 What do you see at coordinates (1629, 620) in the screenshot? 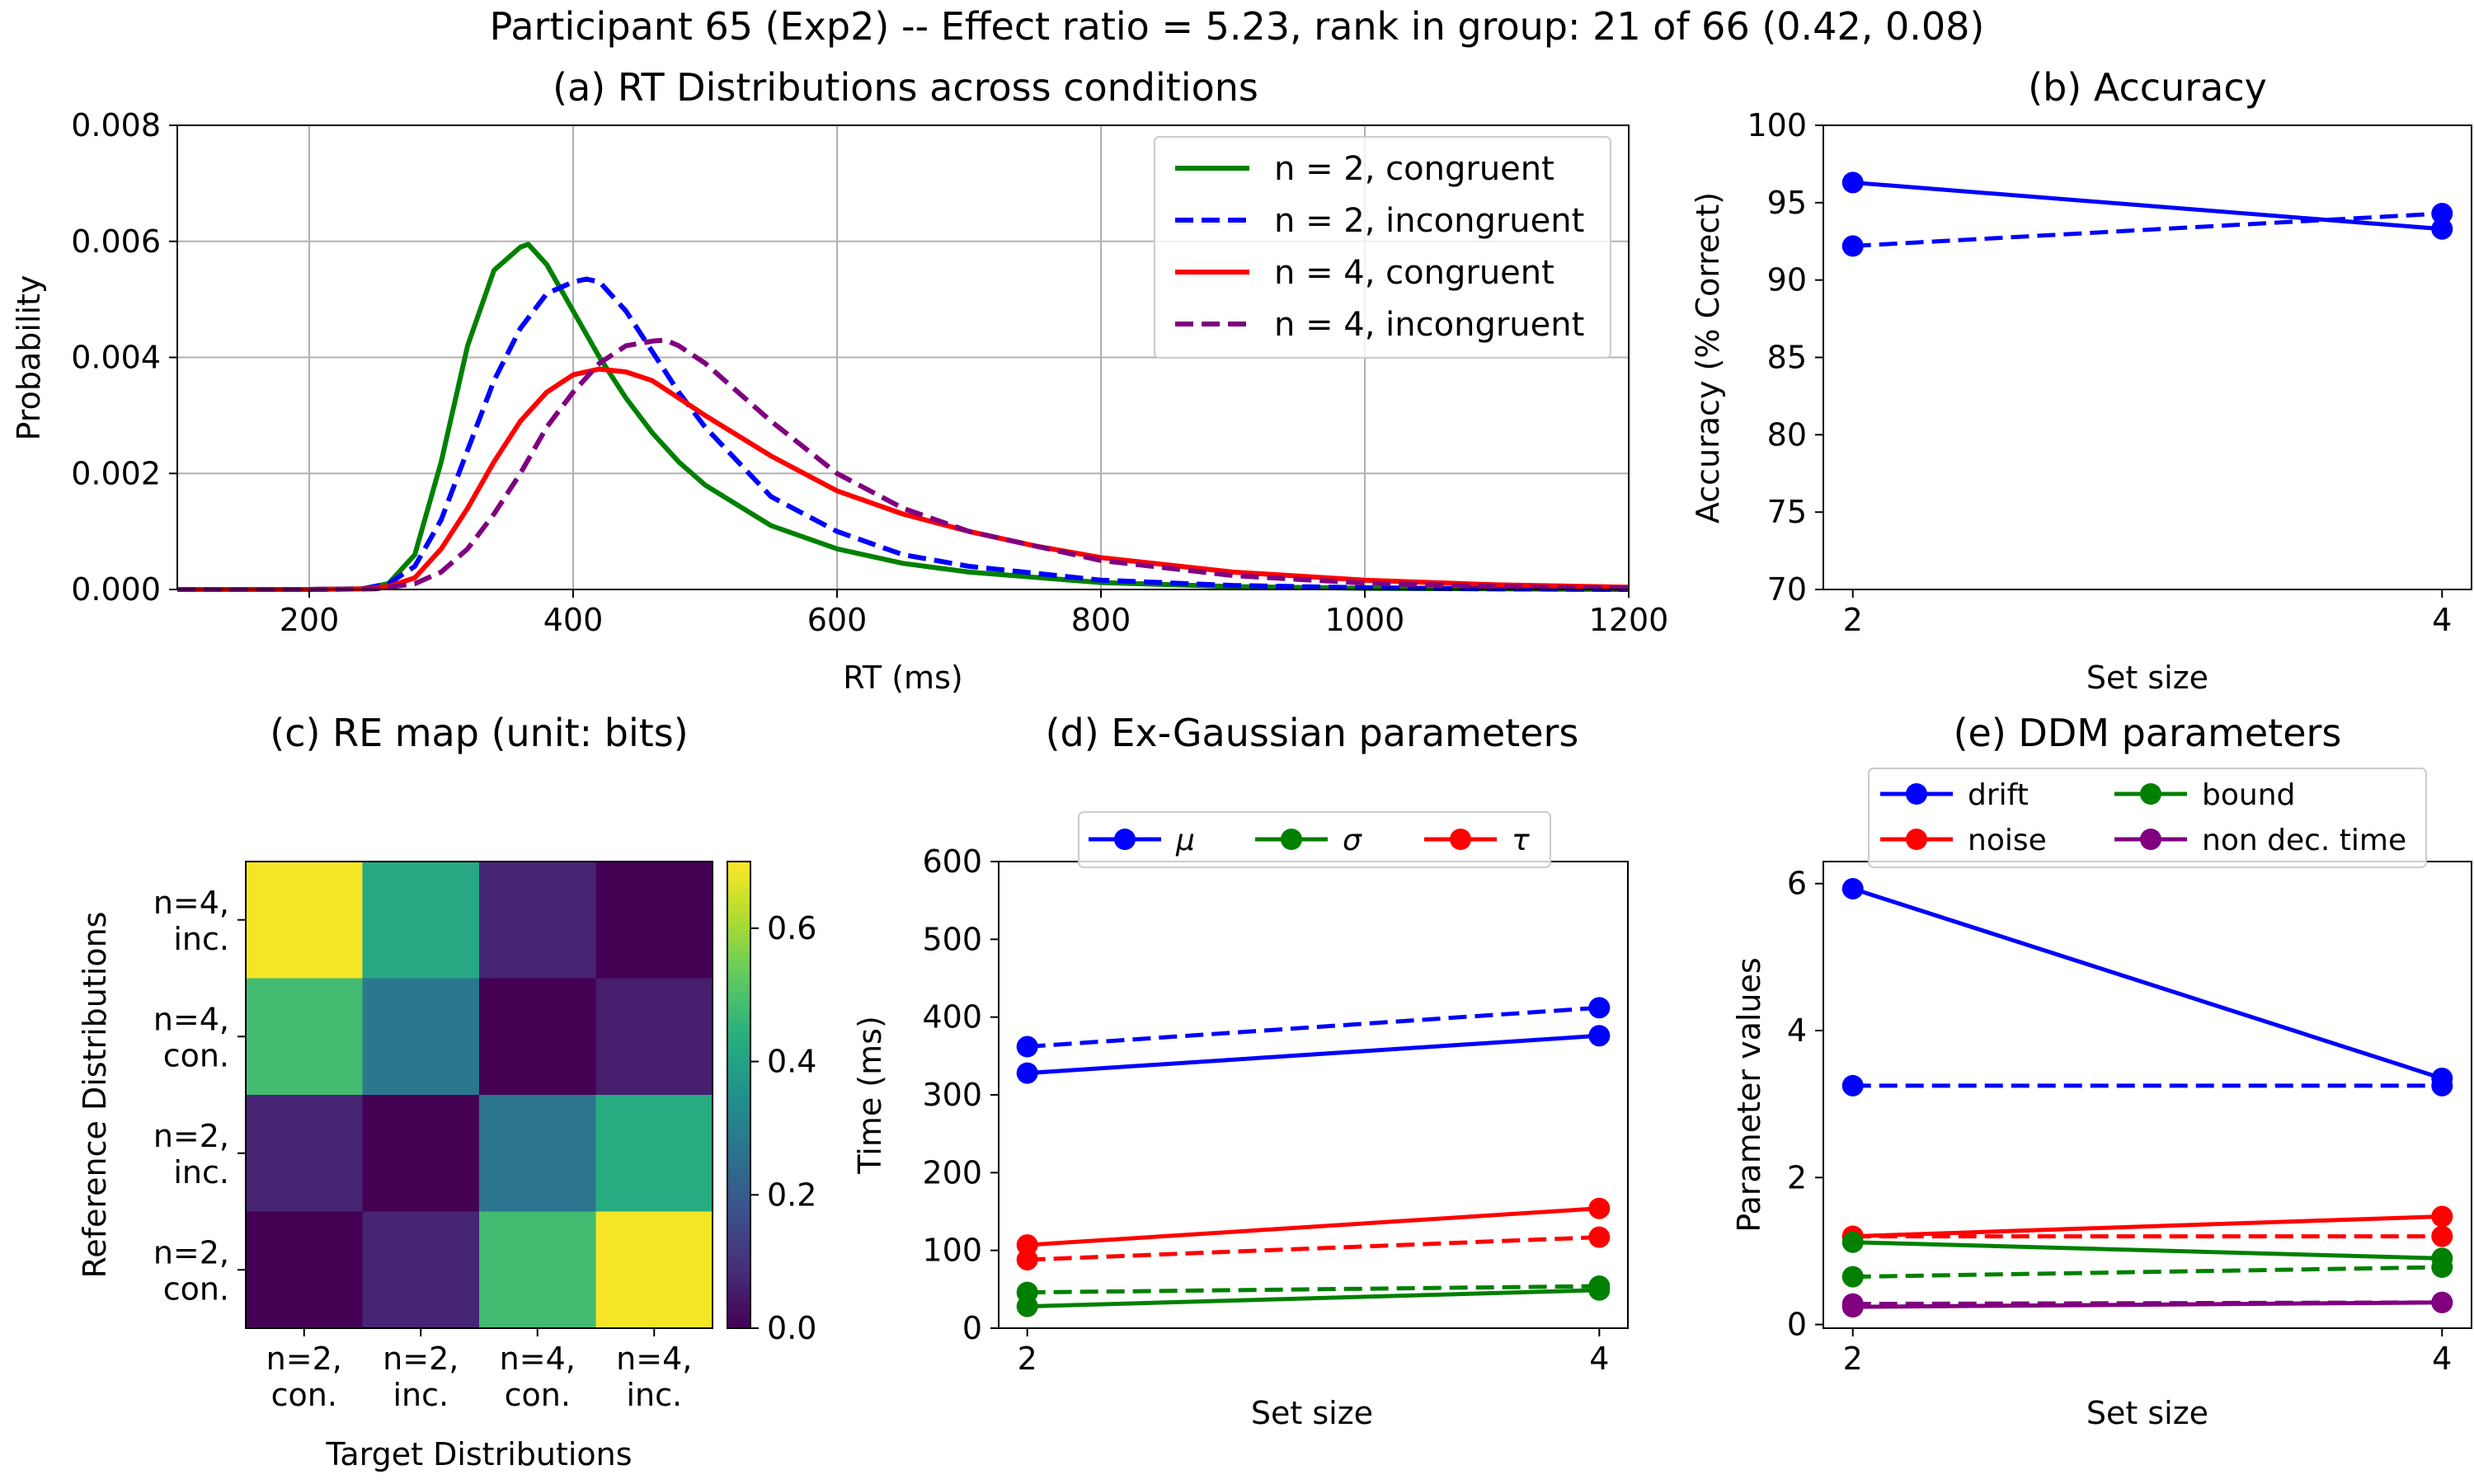
I see `x-tick-label: 1200` at bounding box center [1629, 620].